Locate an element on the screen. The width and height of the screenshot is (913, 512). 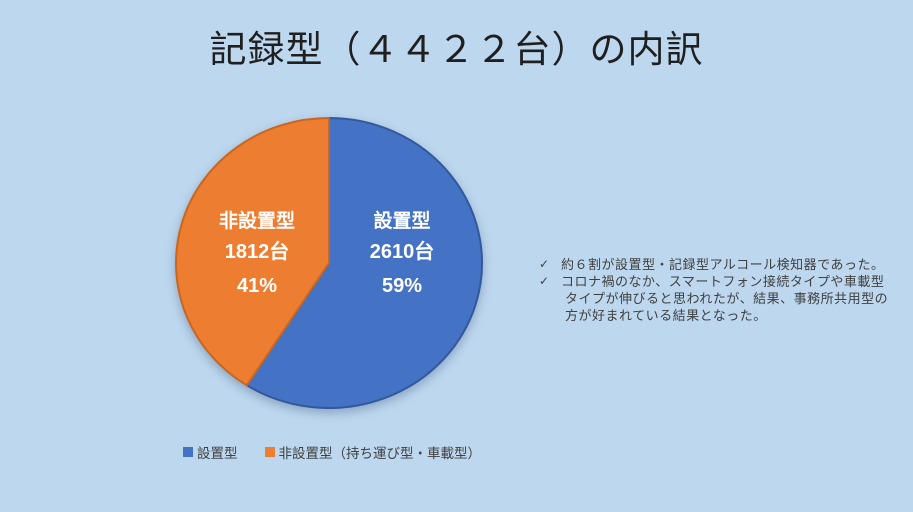
legend-label-installed: 設置型 is located at coordinates (217, 453).